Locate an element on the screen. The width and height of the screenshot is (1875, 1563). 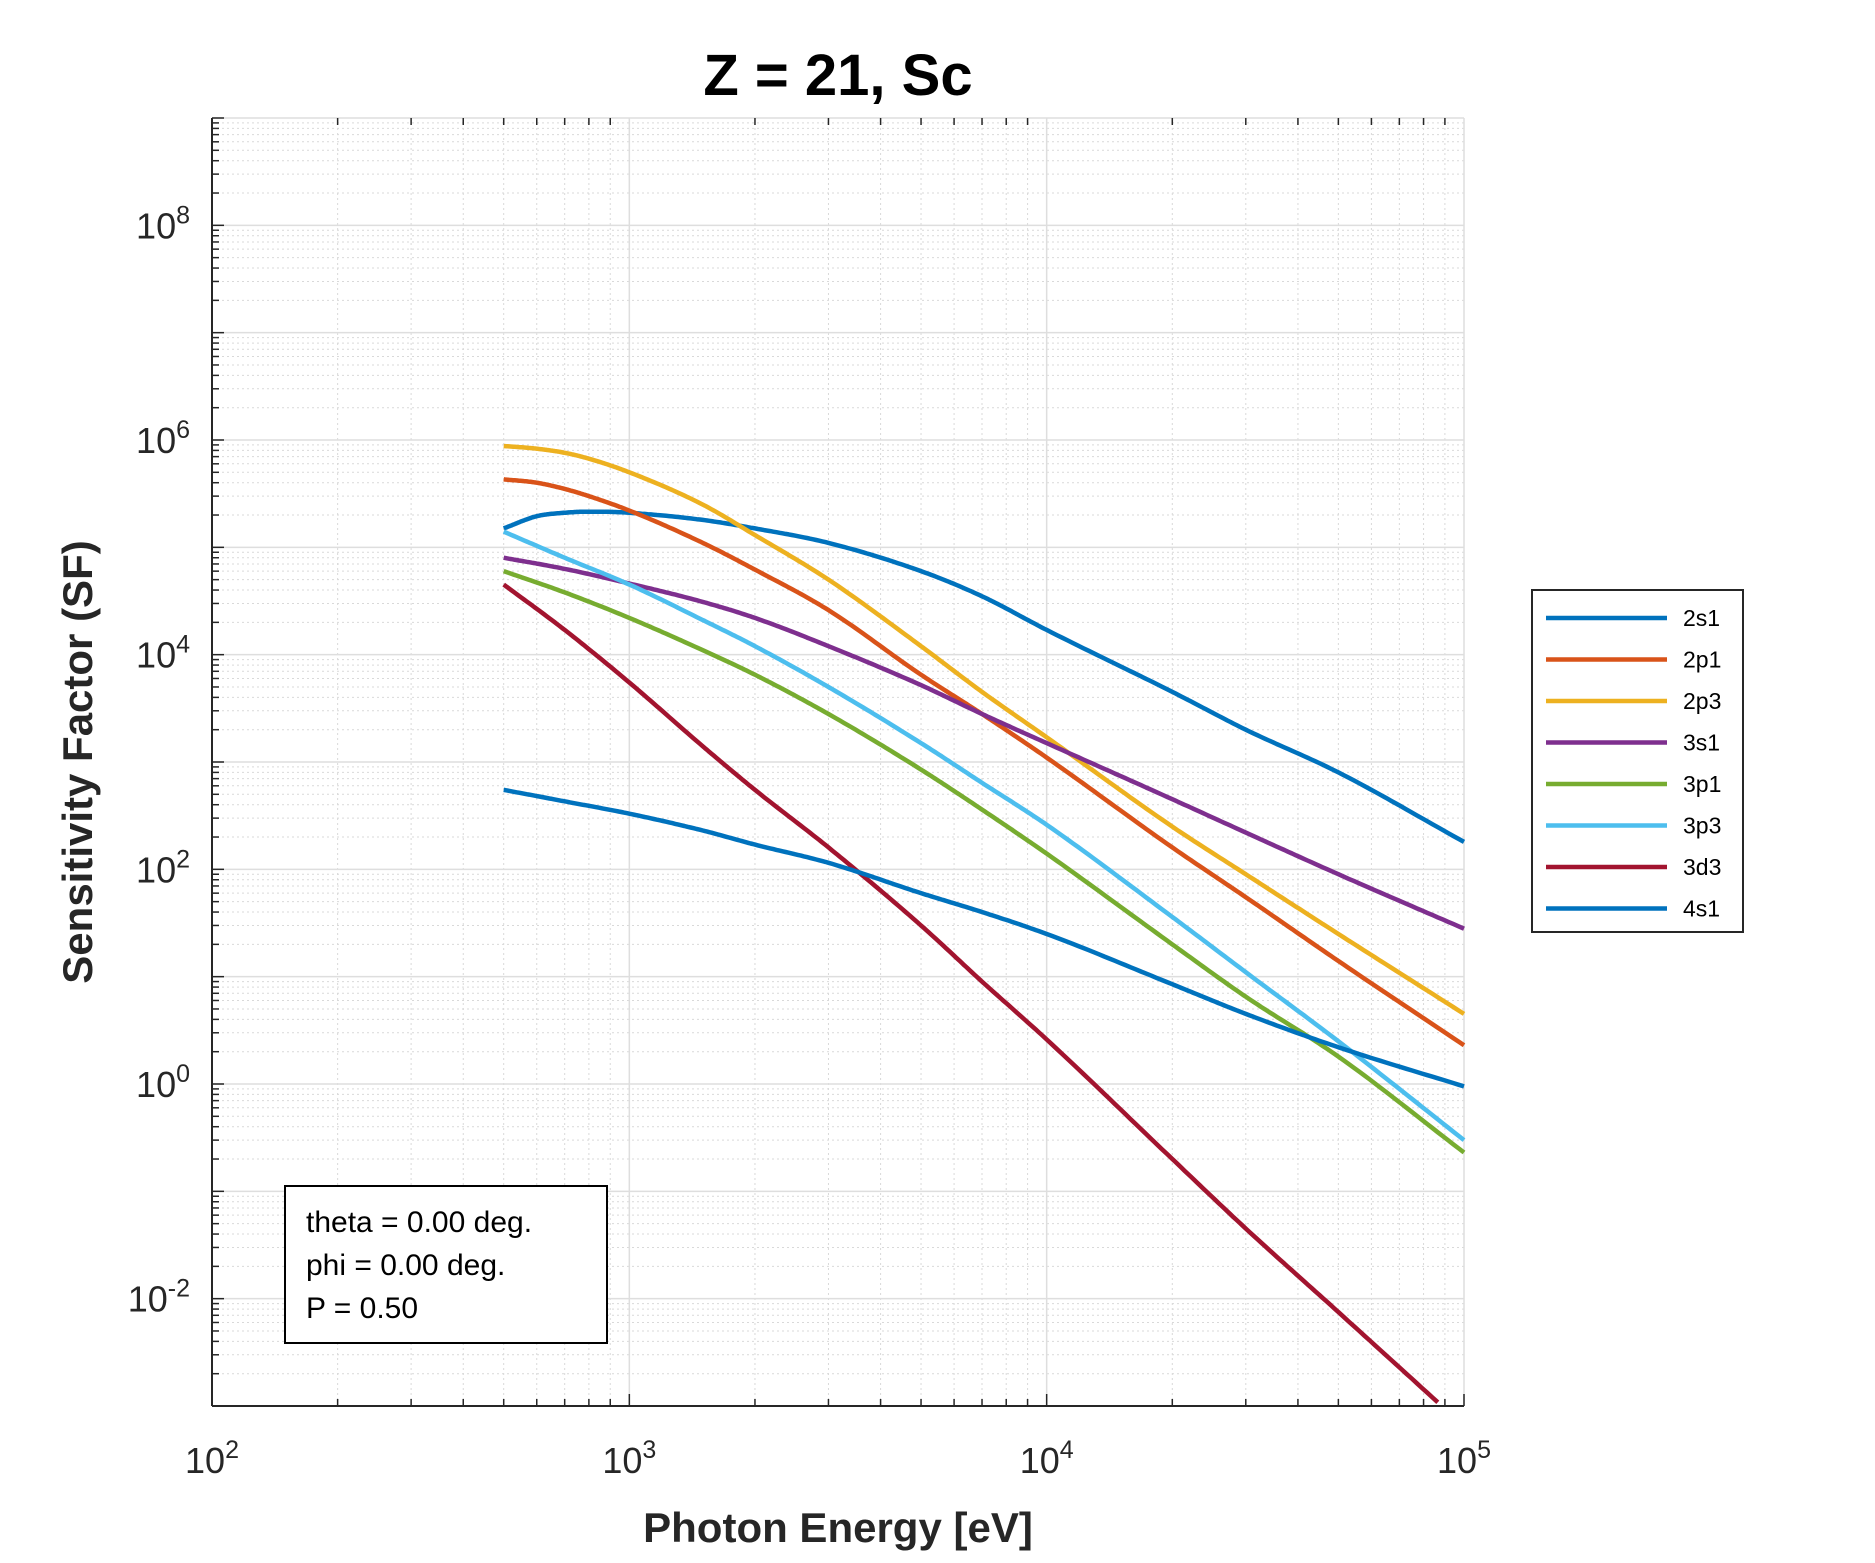
legend-label-3p3: 3p3 is located at coordinates (1702, 826).